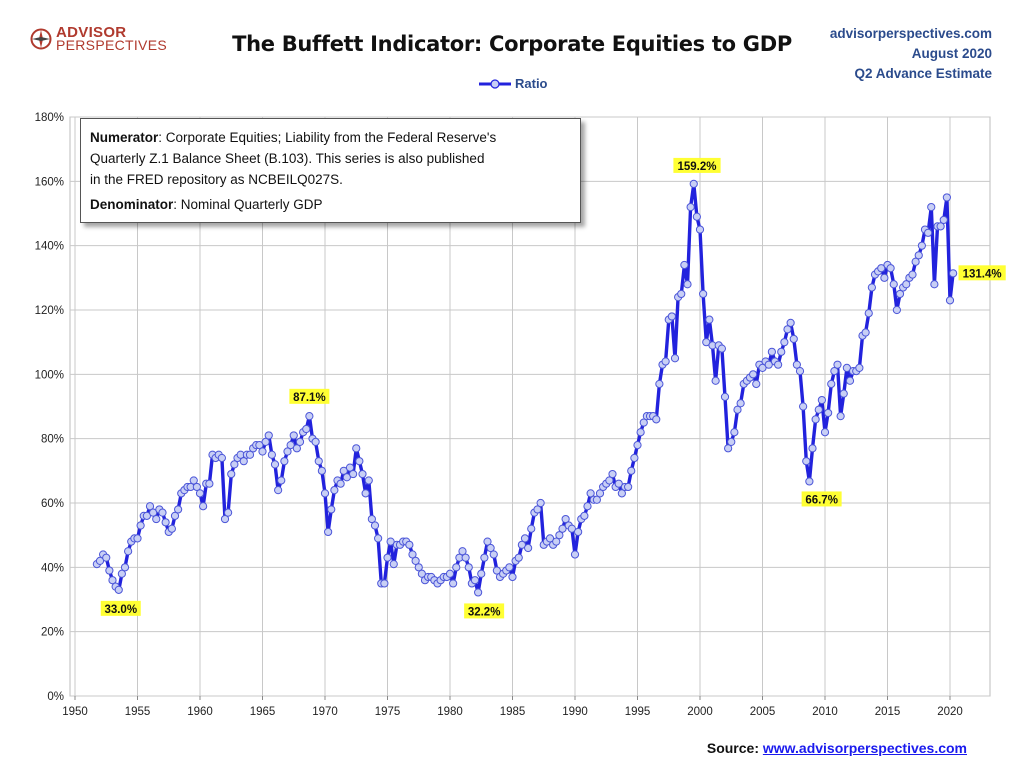 This screenshot has width=1024, height=773. What do you see at coordinates (951, 53) in the screenshot?
I see `report-date: August 2020` at bounding box center [951, 53].